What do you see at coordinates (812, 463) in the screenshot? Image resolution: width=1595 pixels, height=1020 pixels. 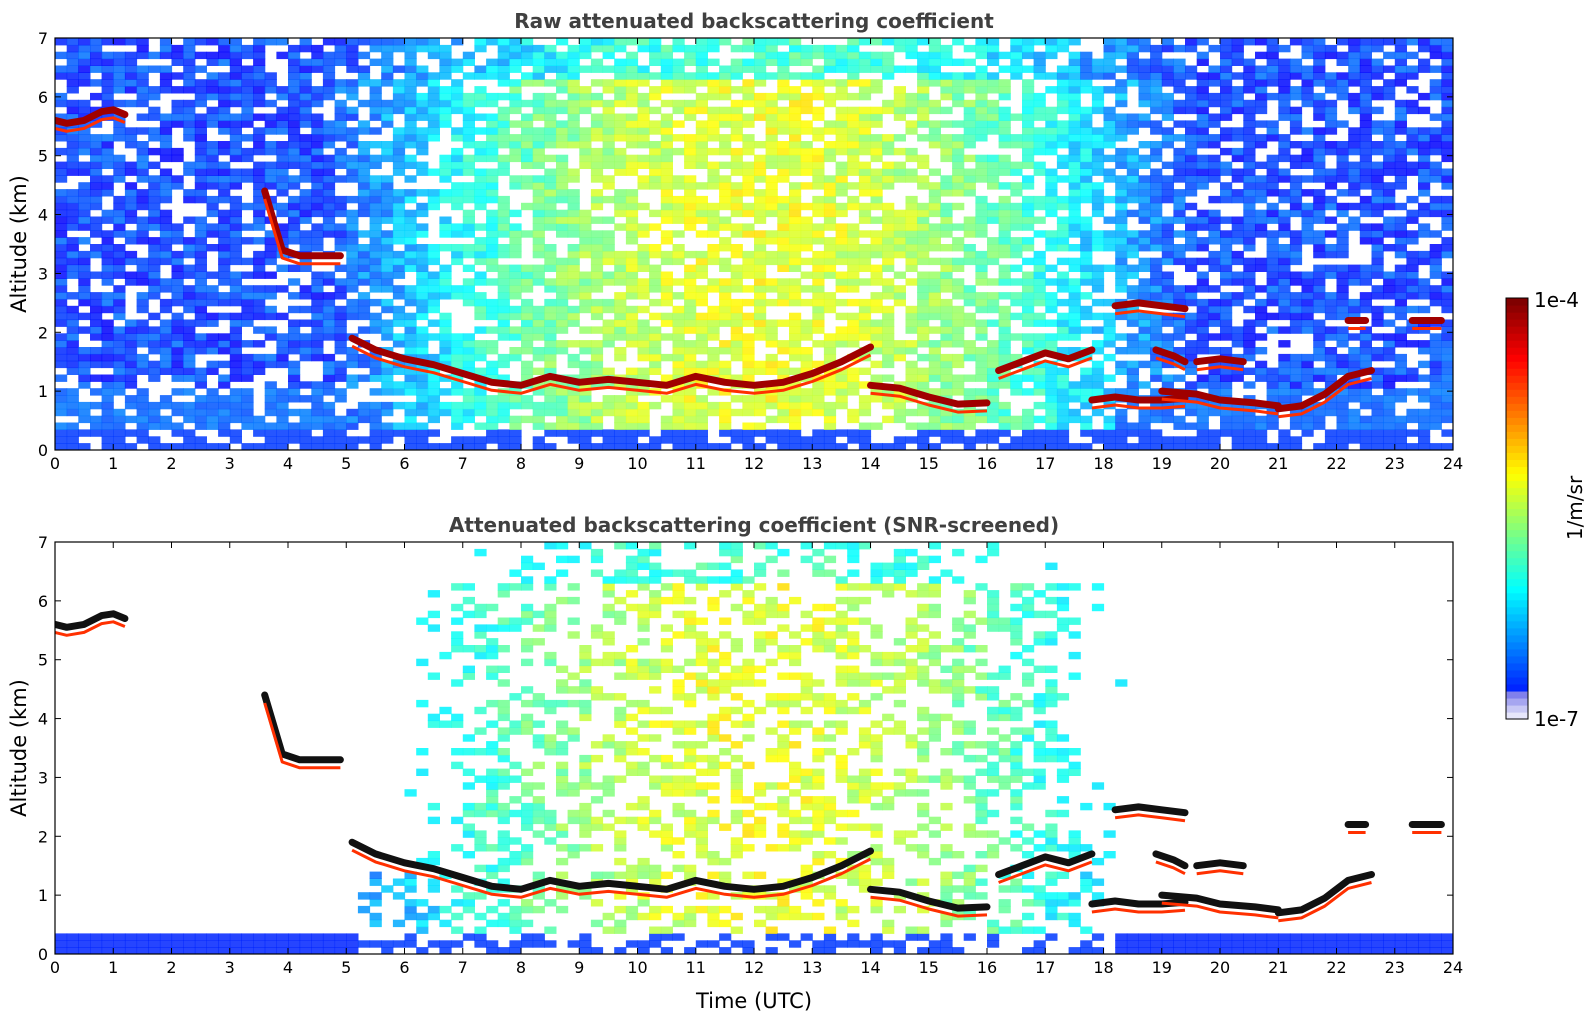 I see `x-tick-label: 13` at bounding box center [812, 463].